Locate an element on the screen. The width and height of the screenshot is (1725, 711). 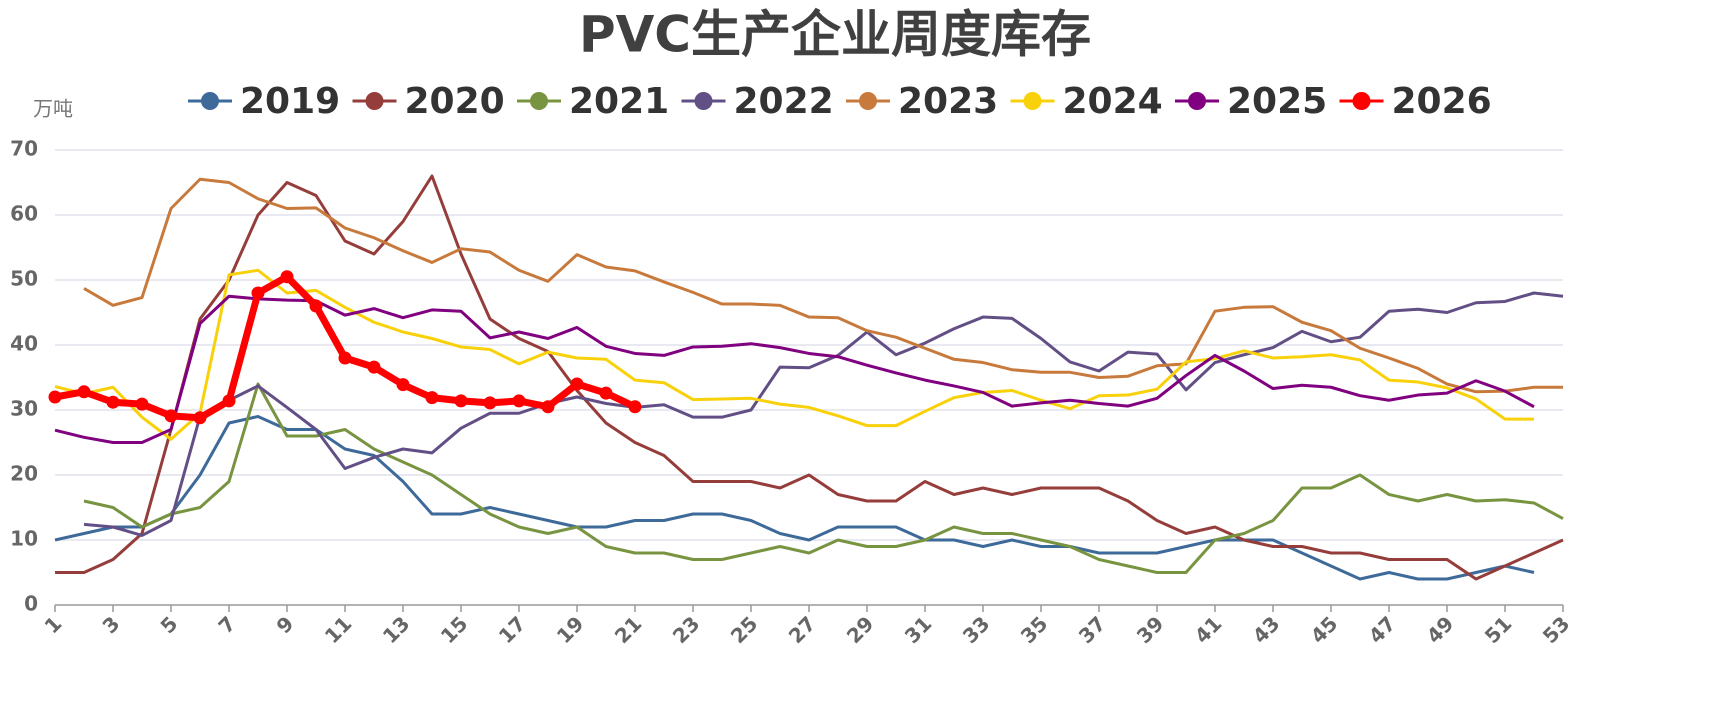
x-tick-label: 47 is located at coordinates (1382, 629).